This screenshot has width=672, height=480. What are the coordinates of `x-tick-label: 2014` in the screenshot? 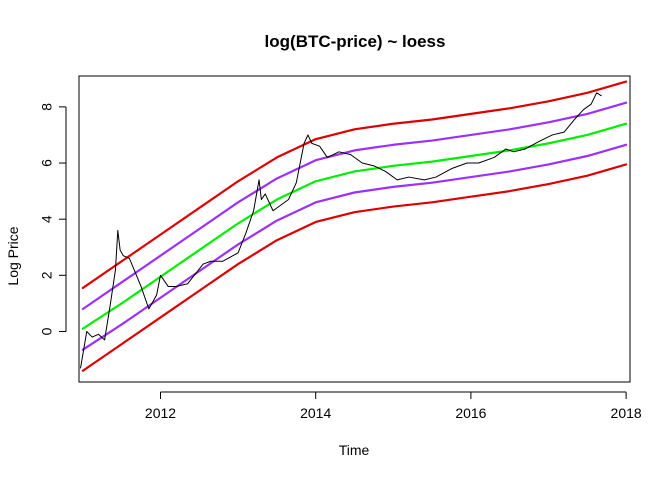 It's located at (315, 413).